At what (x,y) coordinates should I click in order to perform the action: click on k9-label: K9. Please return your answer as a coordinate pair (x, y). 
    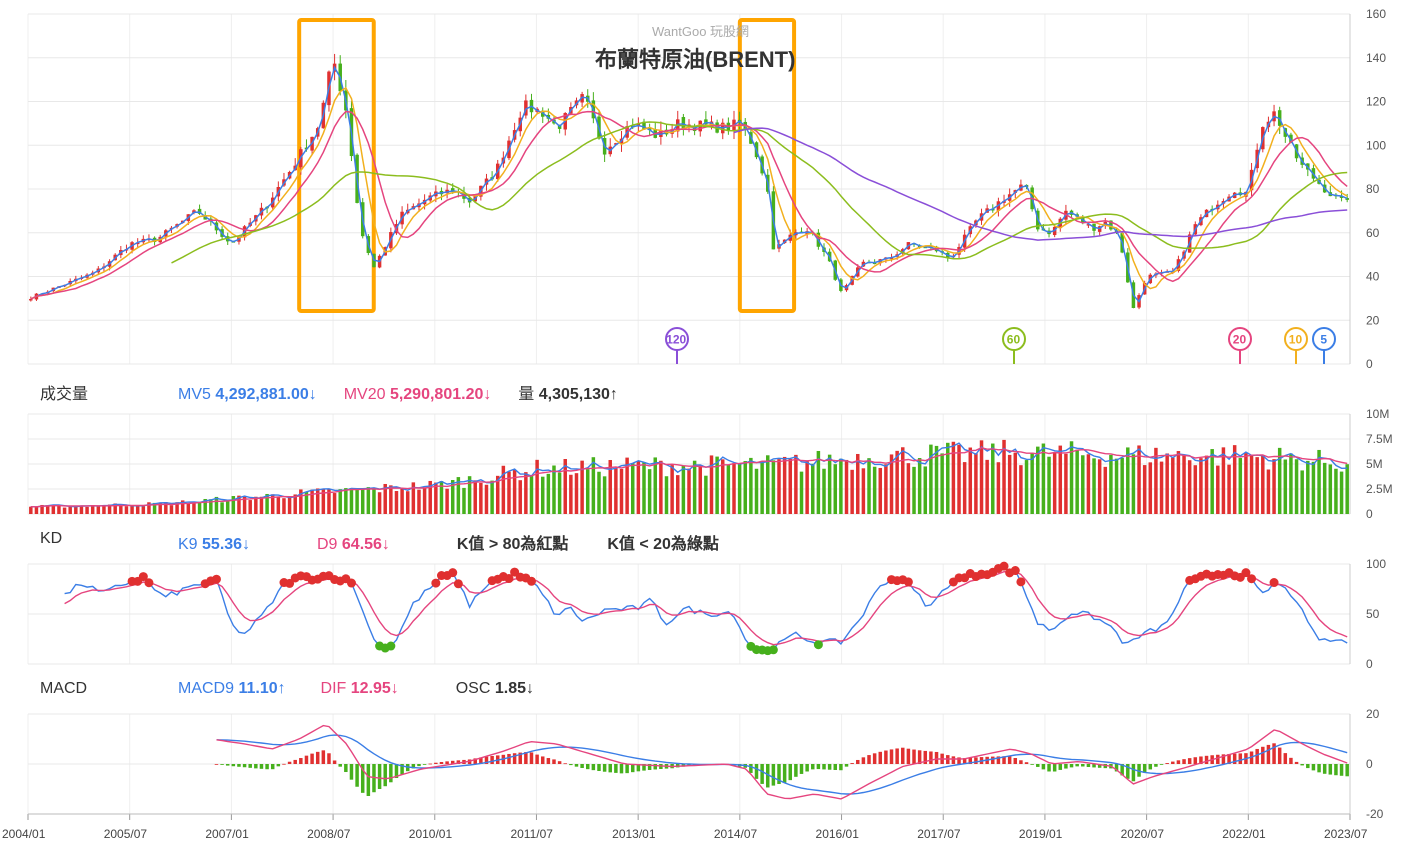
    Looking at the image, I should click on (188, 544).